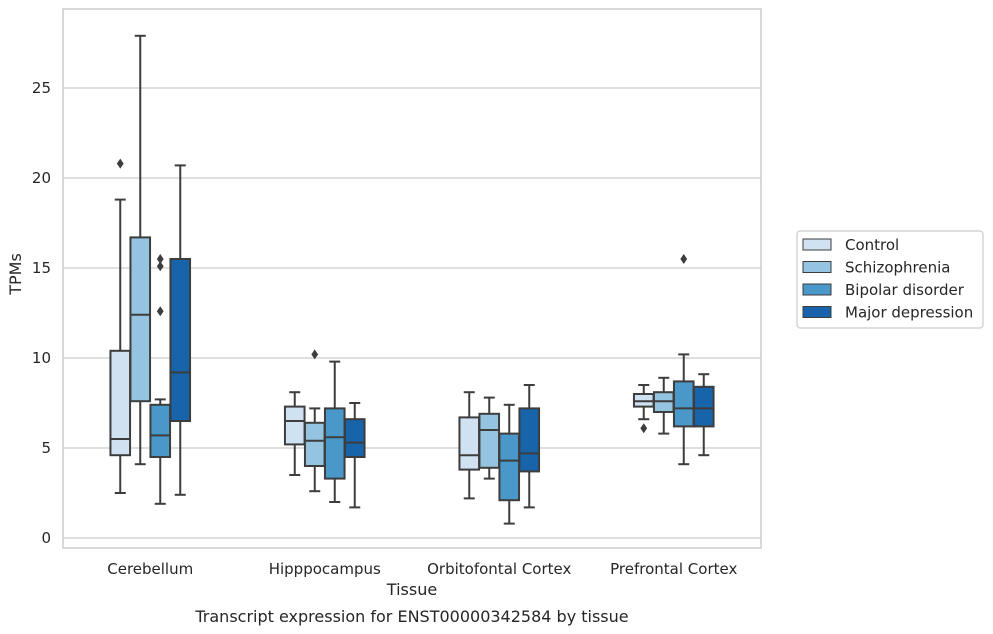 The image size is (993, 634). Describe the element at coordinates (41, 178) in the screenshot. I see `y-tick-label: 20` at that location.